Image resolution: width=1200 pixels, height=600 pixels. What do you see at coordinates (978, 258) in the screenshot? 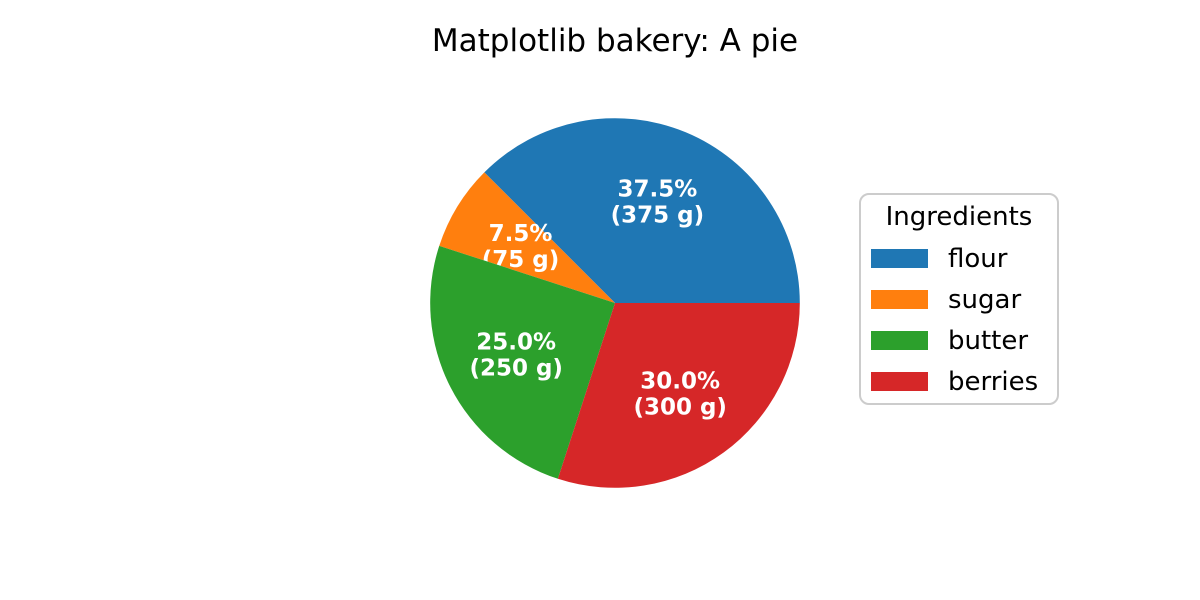
I see `legend-item-label: flour` at bounding box center [978, 258].